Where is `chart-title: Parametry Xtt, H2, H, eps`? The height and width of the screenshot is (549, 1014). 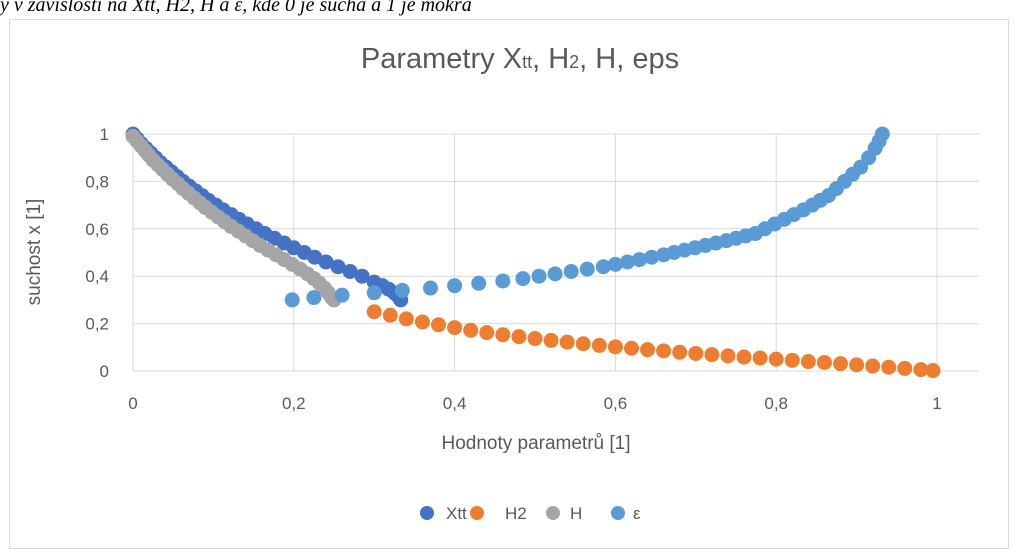
chart-title: Parametry Xtt, H2, H, eps is located at coordinates (520, 59).